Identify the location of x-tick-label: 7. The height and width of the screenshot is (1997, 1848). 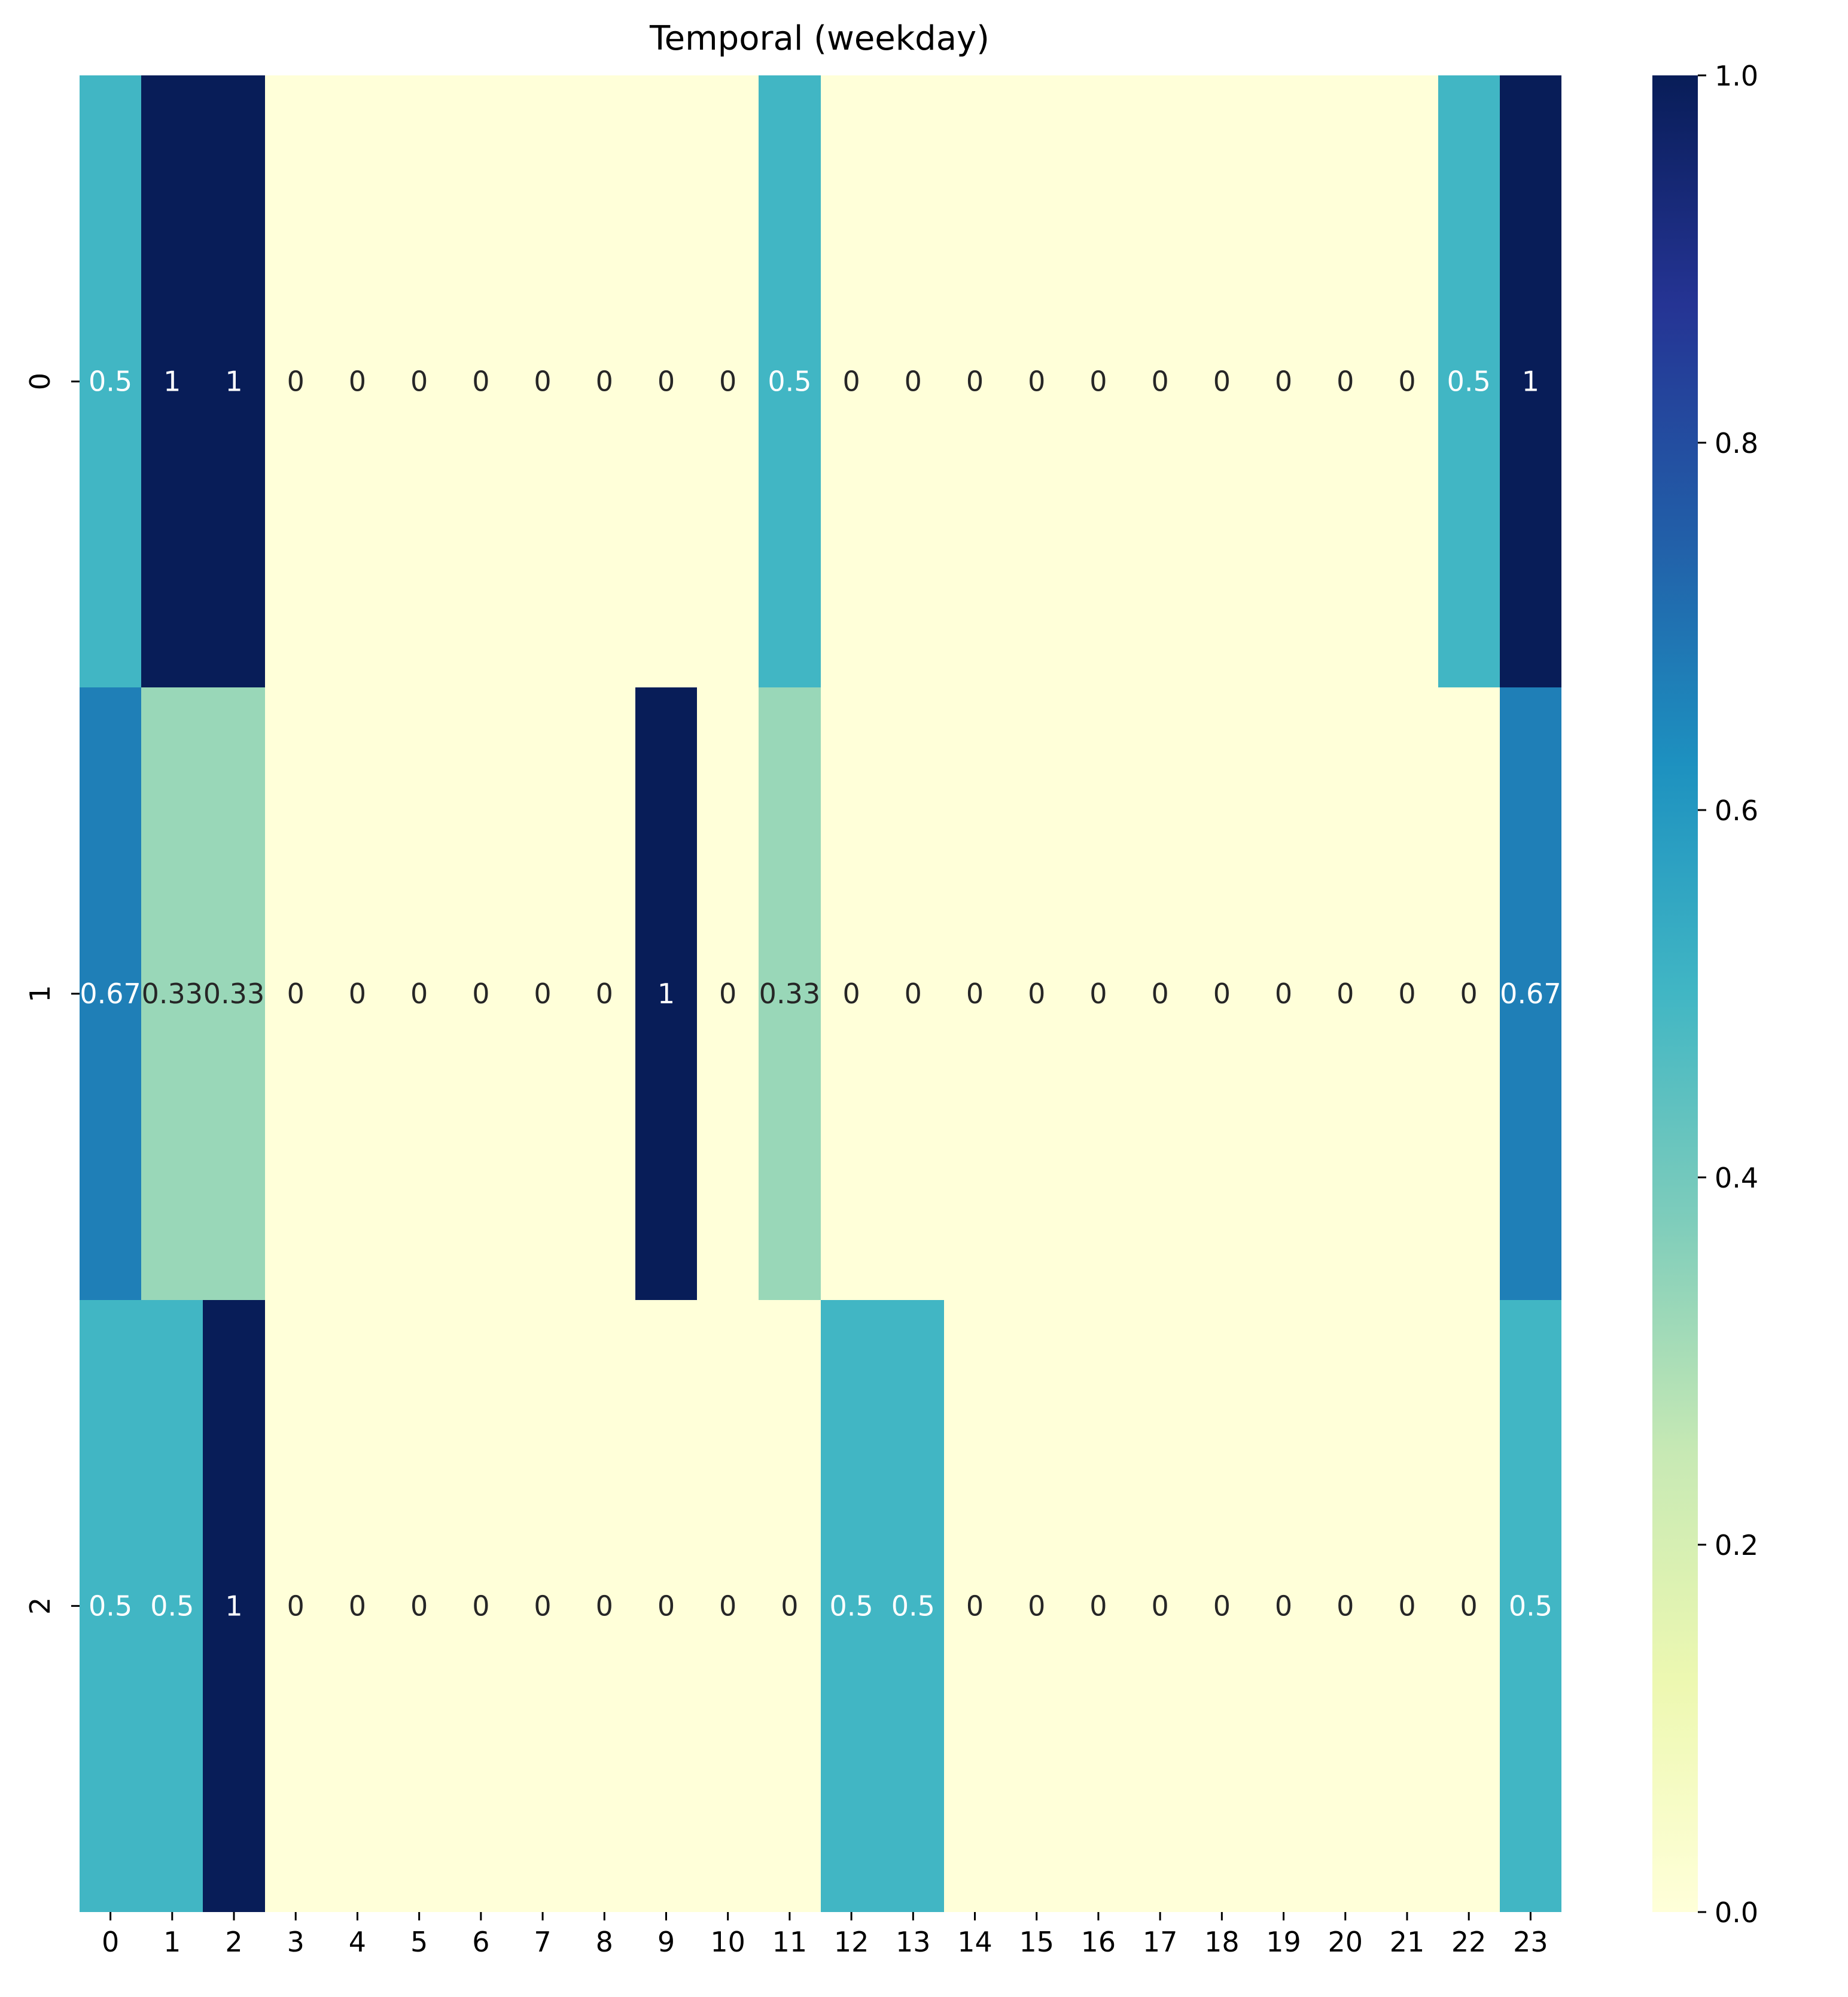
(542, 1942).